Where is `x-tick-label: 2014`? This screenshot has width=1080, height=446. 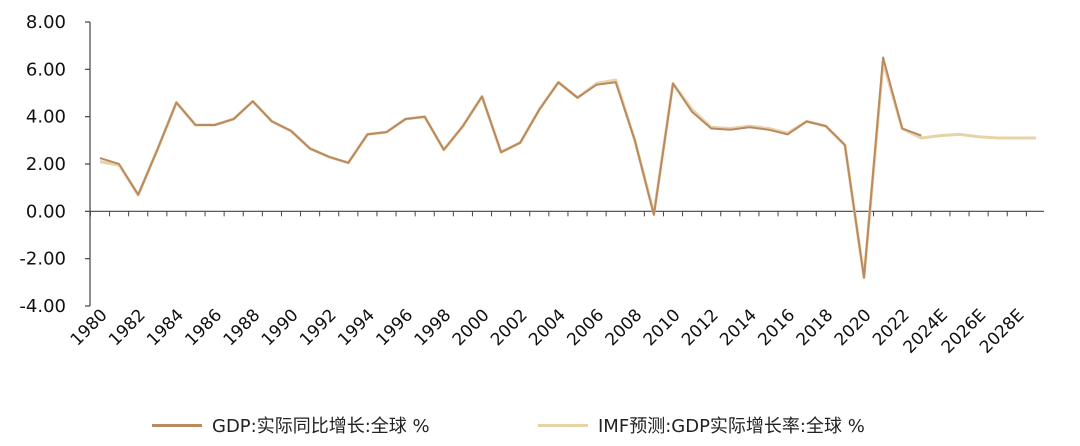
x-tick-label: 2014 is located at coordinates (738, 327).